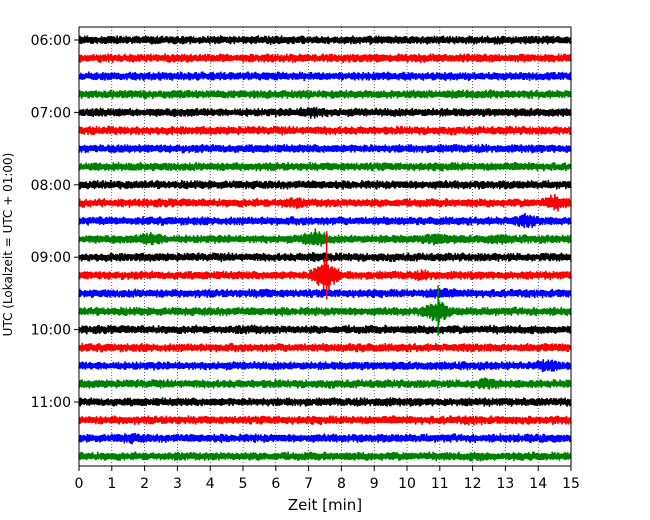 The width and height of the screenshot is (650, 520). Describe the element at coordinates (51, 186) in the screenshot. I see `y-tick-label: 08:00` at that location.